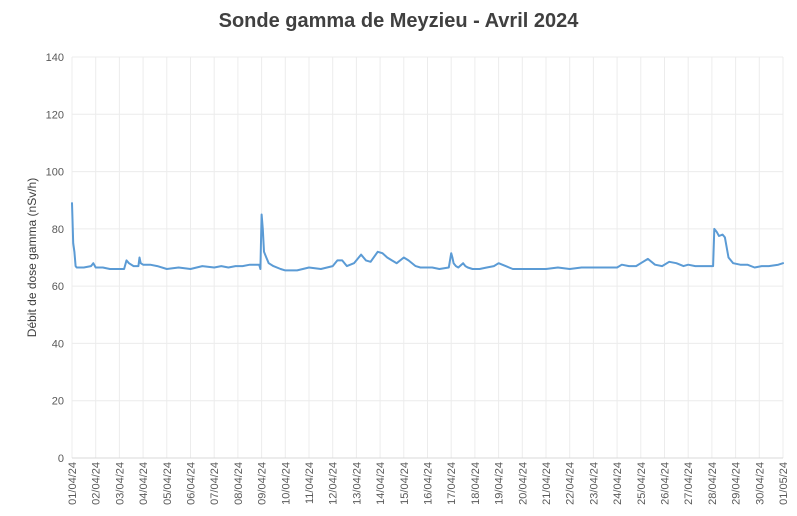  I want to click on chart-title: Sonde gamma de Meyzieu - Avril 2024, so click(398, 21).